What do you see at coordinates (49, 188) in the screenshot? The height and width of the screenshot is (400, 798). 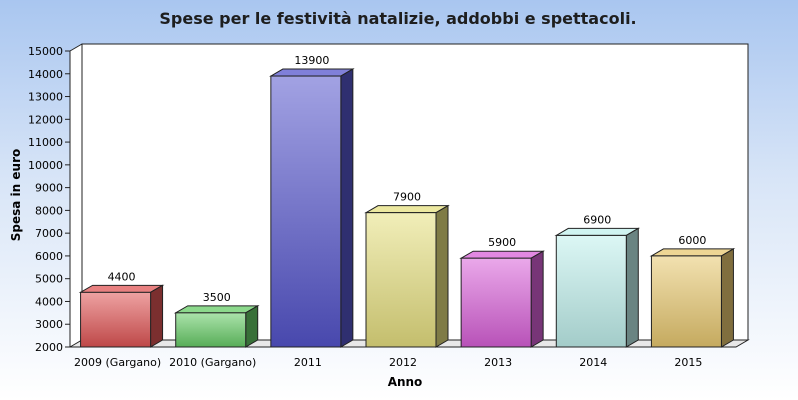 I see `y-tick-label: 9000` at bounding box center [49, 188].